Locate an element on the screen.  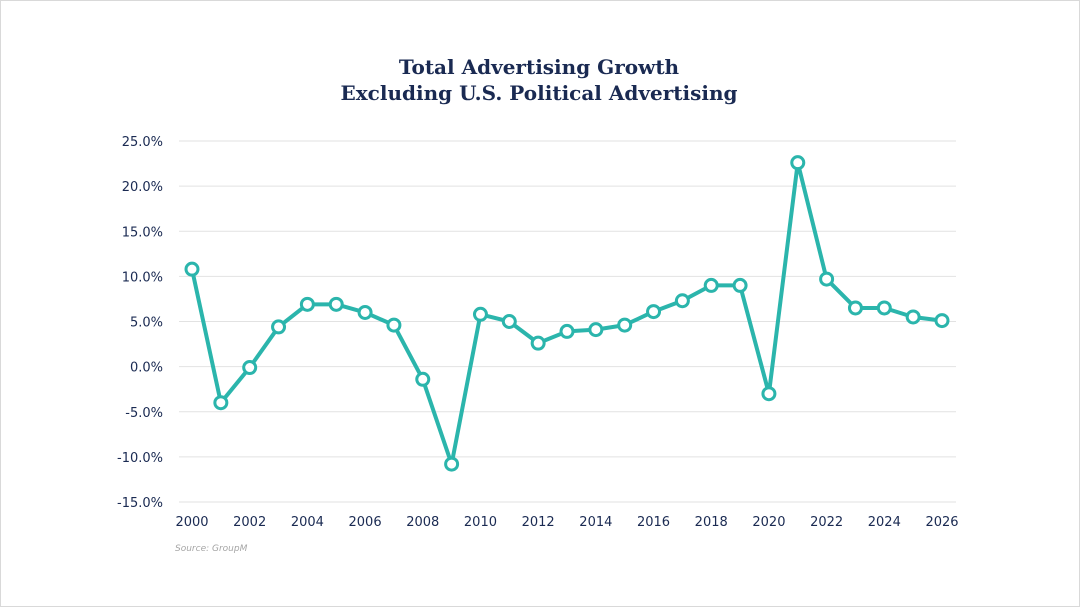
y-tick-label: -10.0% is located at coordinates (140, 458).